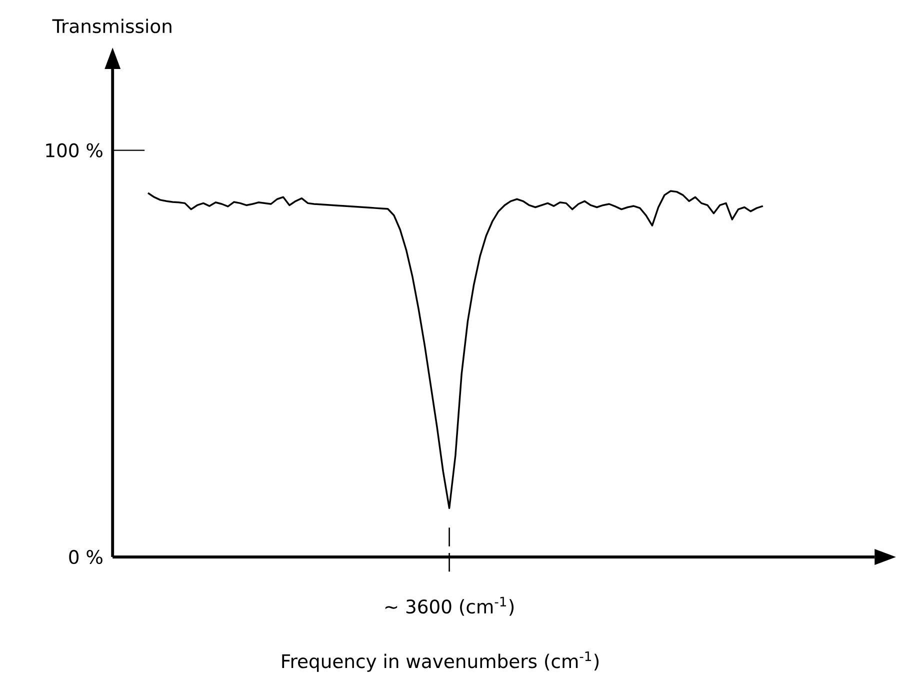 Image resolution: width=912 pixels, height=678 pixels. What do you see at coordinates (74, 150) in the screenshot?
I see `y-tick-label: 100 %` at bounding box center [74, 150].